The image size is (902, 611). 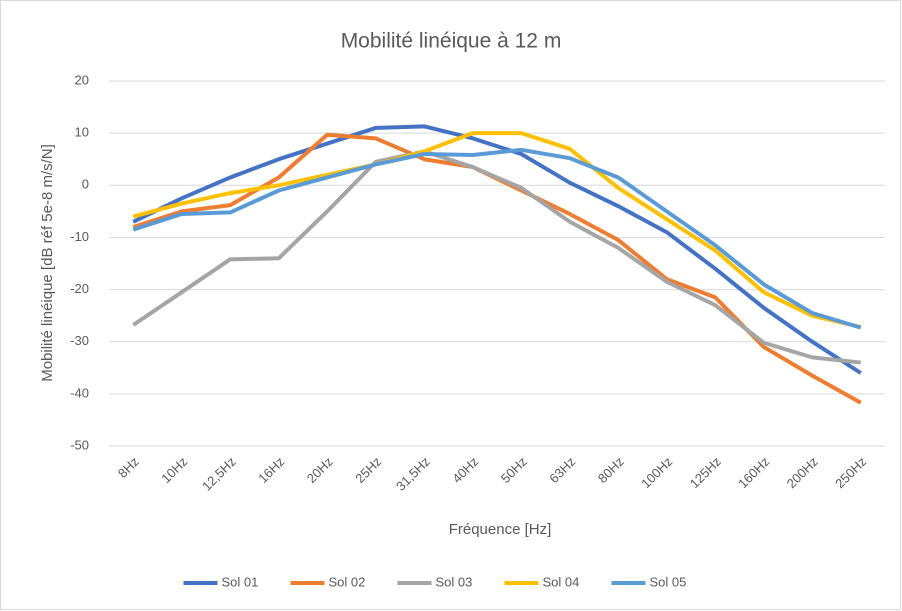 I want to click on legend-label: Sol 04, so click(x=561, y=581).